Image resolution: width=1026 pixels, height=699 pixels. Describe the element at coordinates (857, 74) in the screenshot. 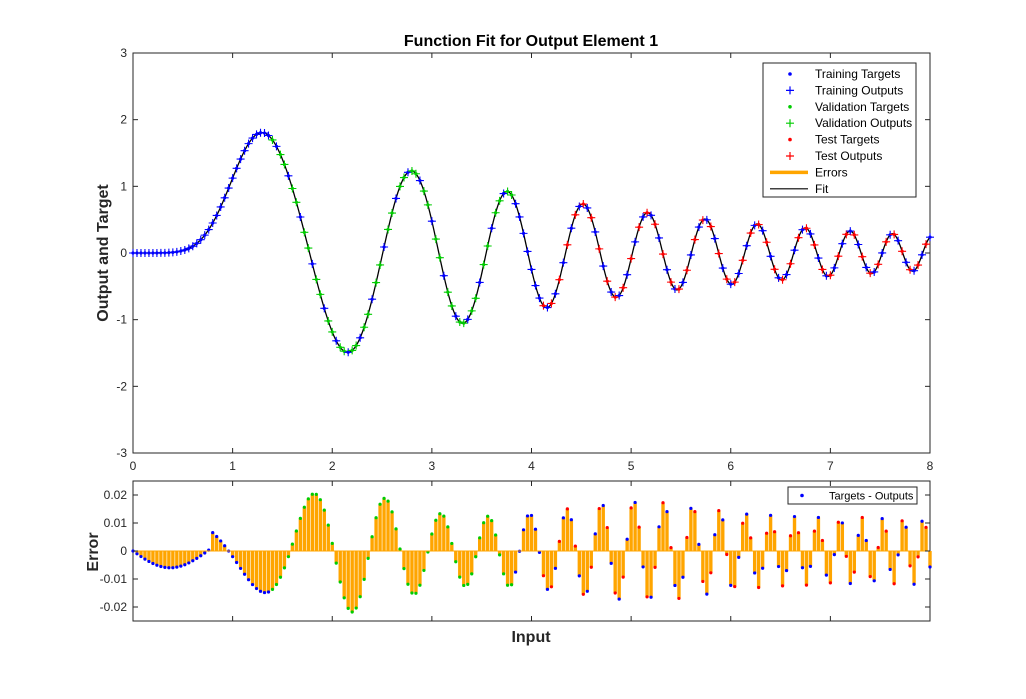

I see `legend-label: Training Targets` at that location.